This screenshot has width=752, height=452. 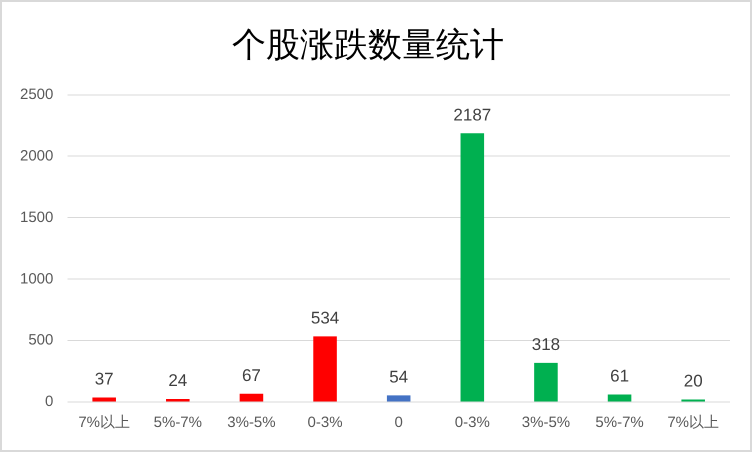 I want to click on y-tick-label: 2500, so click(x=37, y=94).